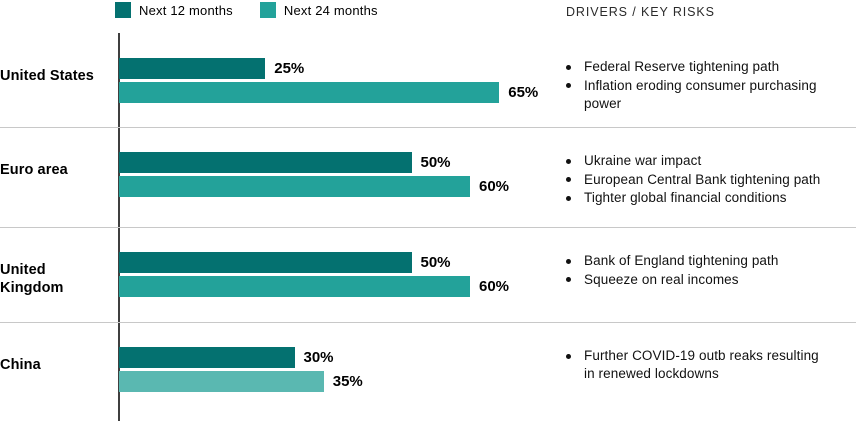 The height and width of the screenshot is (421, 856). Describe the element at coordinates (685, 197) in the screenshot. I see `risk-text: Tighter global financial conditions` at that location.